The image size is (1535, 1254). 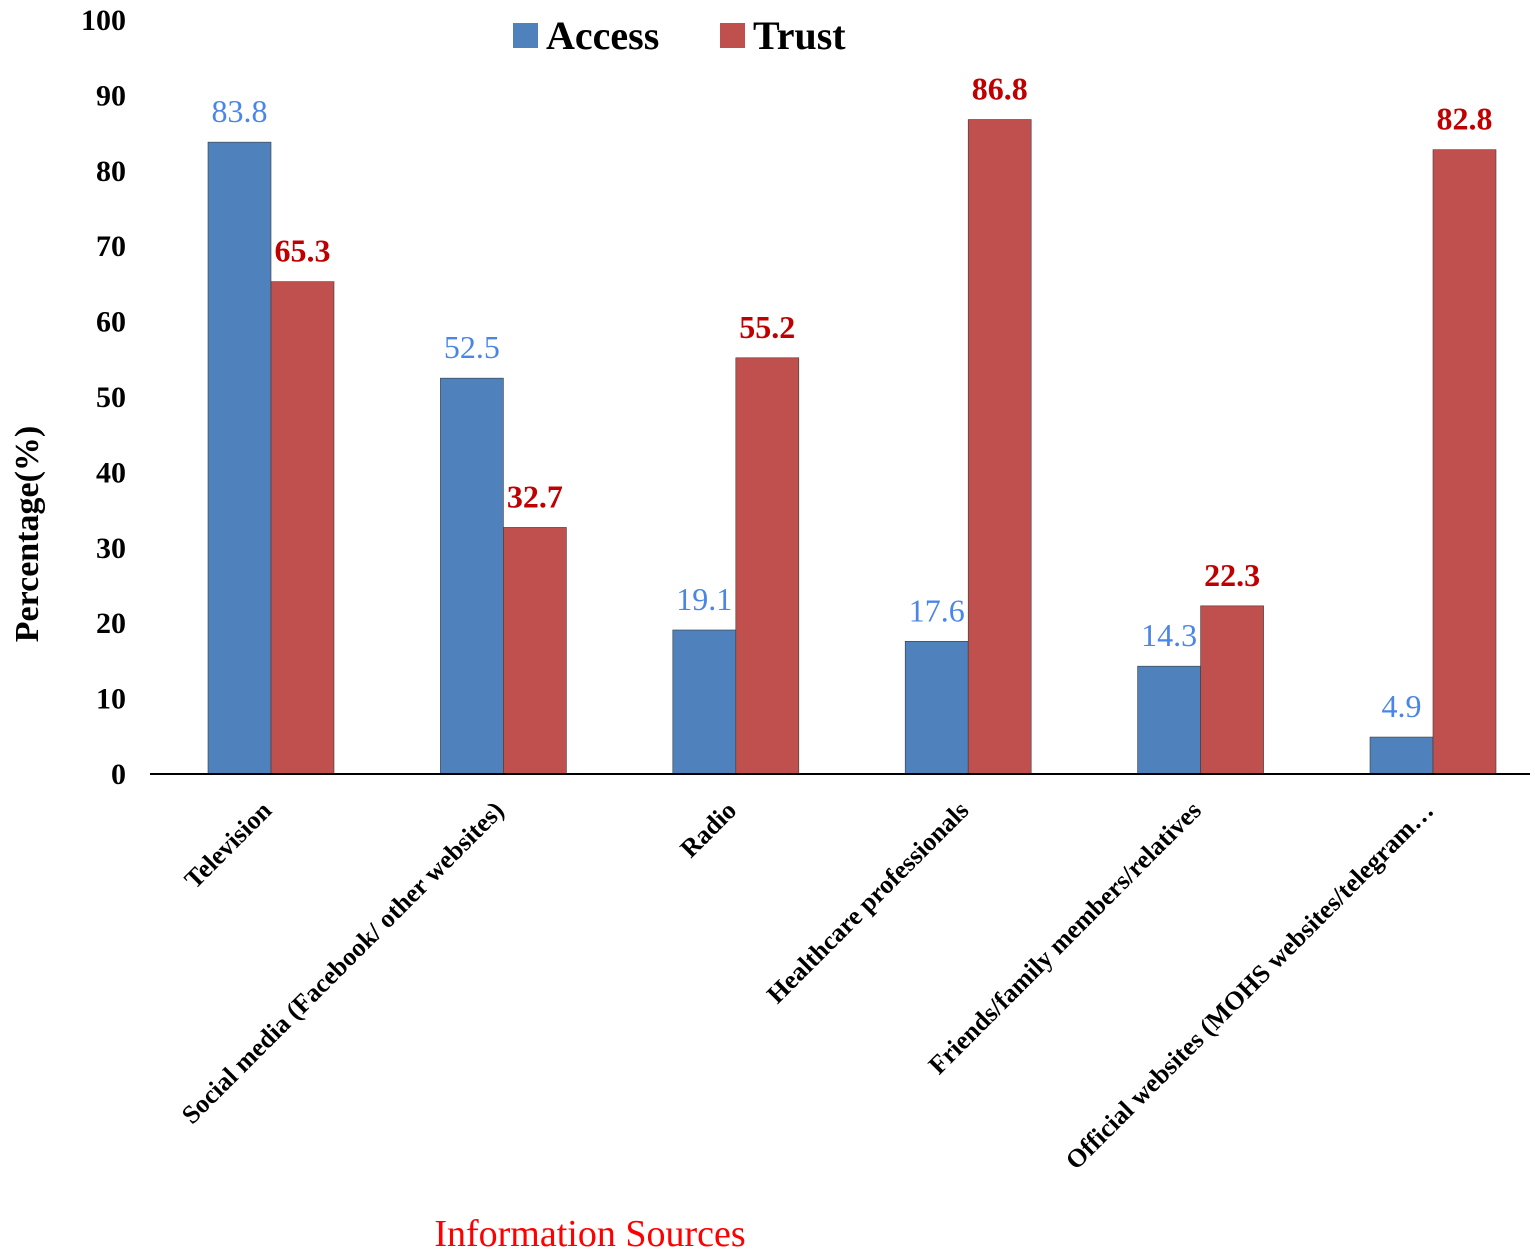 What do you see at coordinates (1065, 938) in the screenshot?
I see `category-label: Friends/family members/relatives` at bounding box center [1065, 938].